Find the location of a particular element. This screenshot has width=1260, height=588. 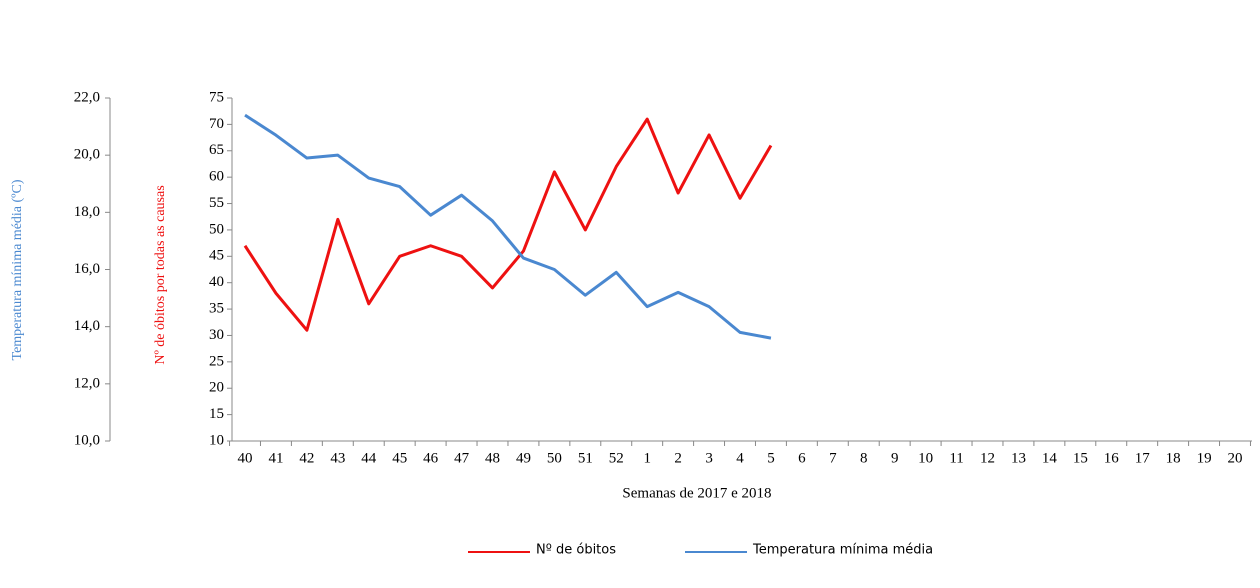

legend-label: Nº de óbitos is located at coordinates (576, 550).